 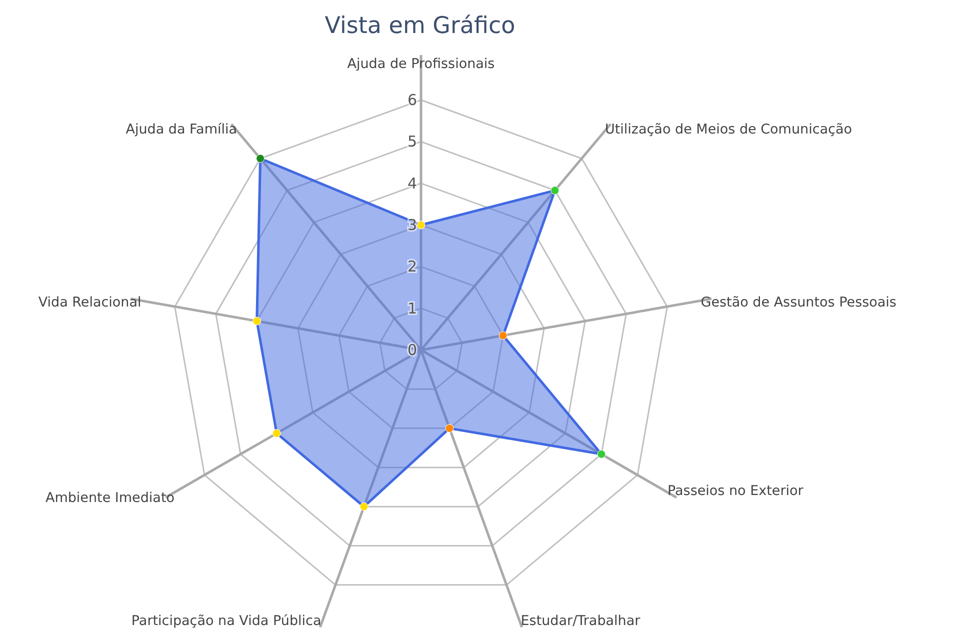 What do you see at coordinates (412, 183) in the screenshot?
I see `y-tick-label: 4` at bounding box center [412, 183].